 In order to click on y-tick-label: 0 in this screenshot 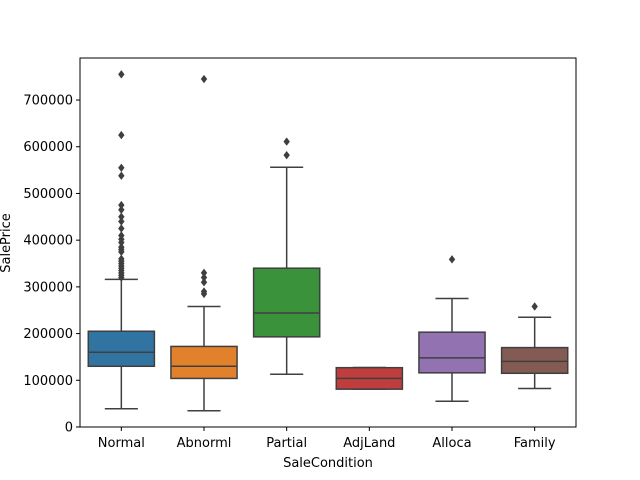, I will do `click(69, 428)`.